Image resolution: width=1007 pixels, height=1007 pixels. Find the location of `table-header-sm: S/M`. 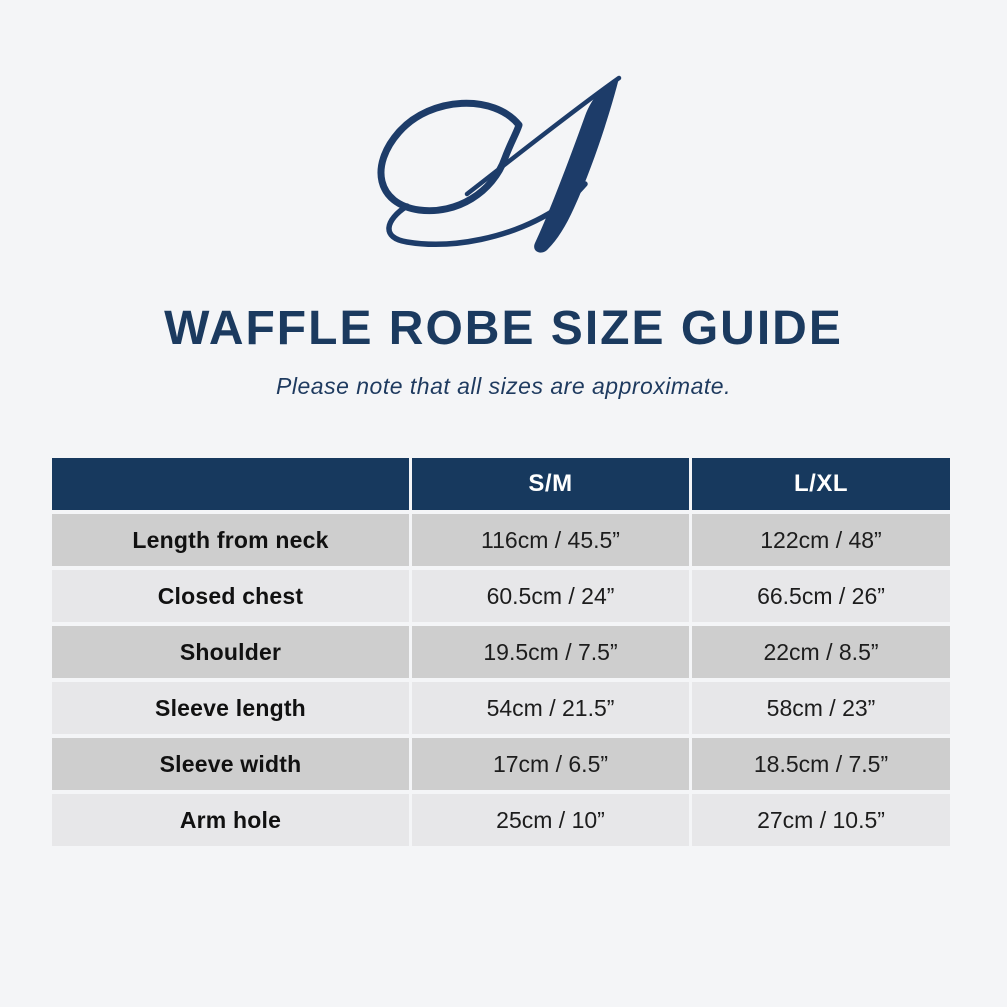

table-header-sm: S/M is located at coordinates (550, 484).